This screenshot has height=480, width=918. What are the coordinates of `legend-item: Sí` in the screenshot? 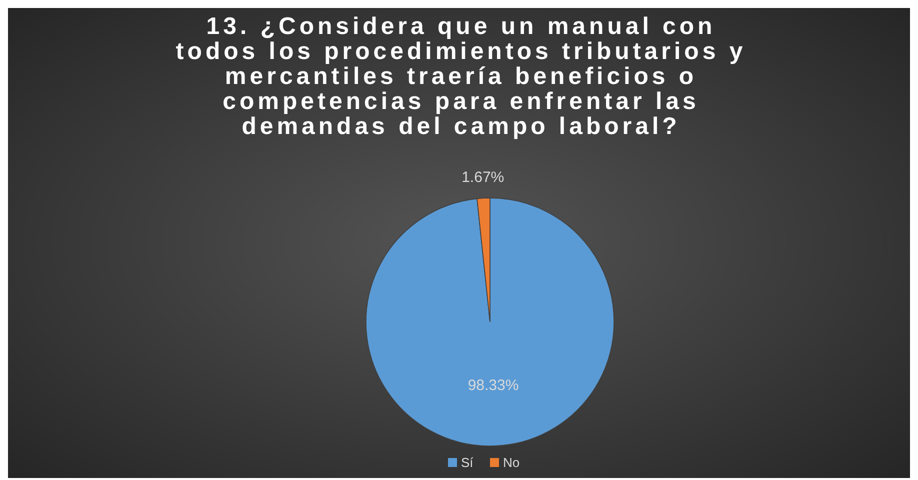 It's located at (461, 462).